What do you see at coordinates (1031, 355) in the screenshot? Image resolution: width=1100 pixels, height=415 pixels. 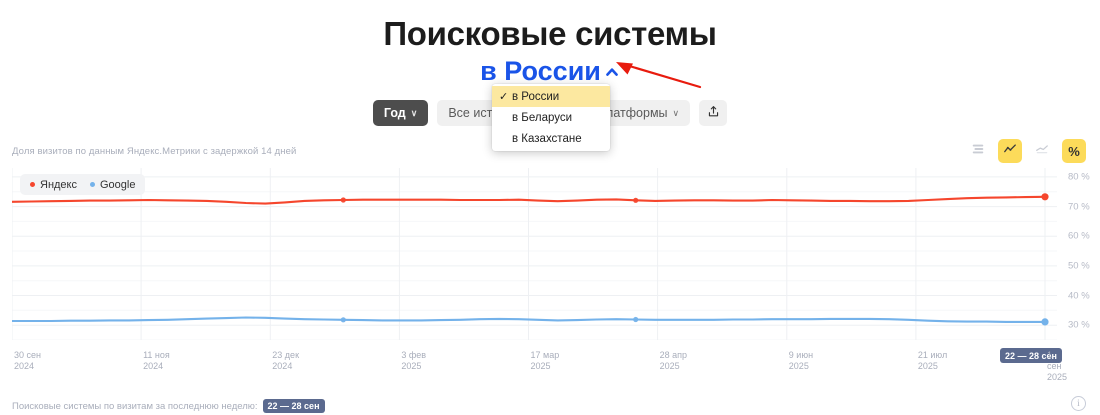 I see `current-week-badge: 22 — 28 сен` at bounding box center [1031, 355].